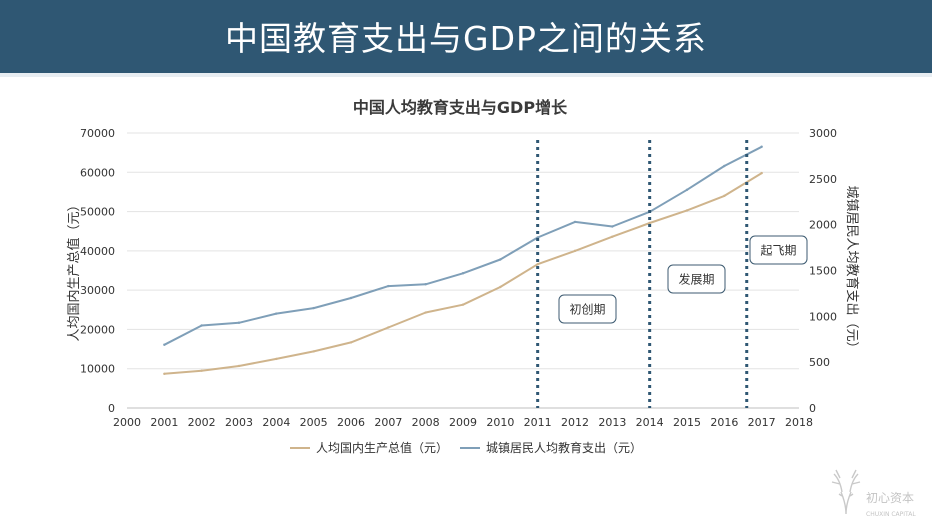 The height and width of the screenshot is (525, 932). I want to click on x-tick-label: 2003, so click(239, 422).